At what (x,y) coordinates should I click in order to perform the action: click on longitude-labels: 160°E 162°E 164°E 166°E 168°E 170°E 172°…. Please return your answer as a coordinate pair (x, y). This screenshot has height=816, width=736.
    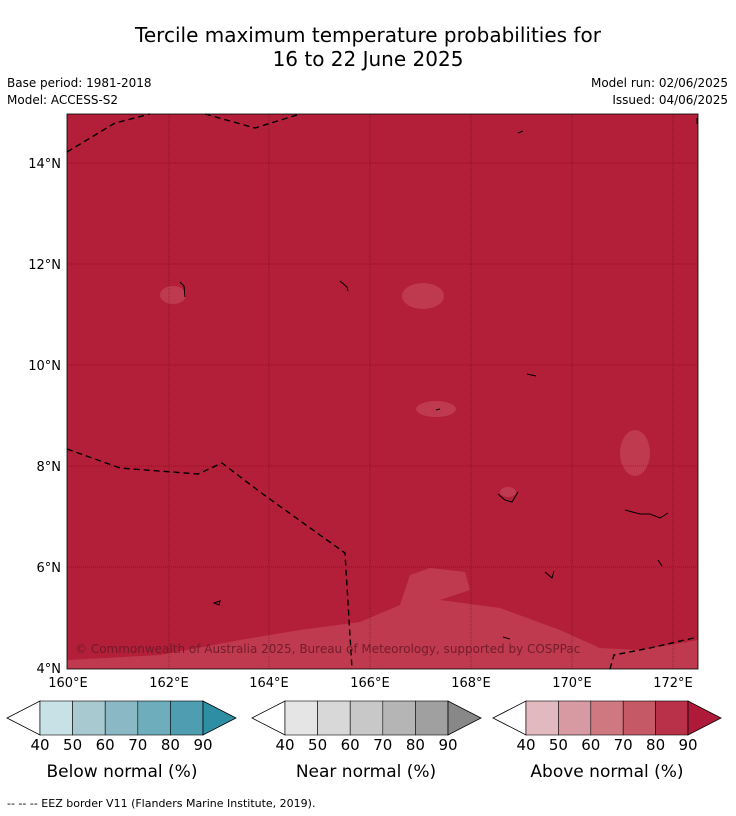
    Looking at the image, I should click on (370, 683).